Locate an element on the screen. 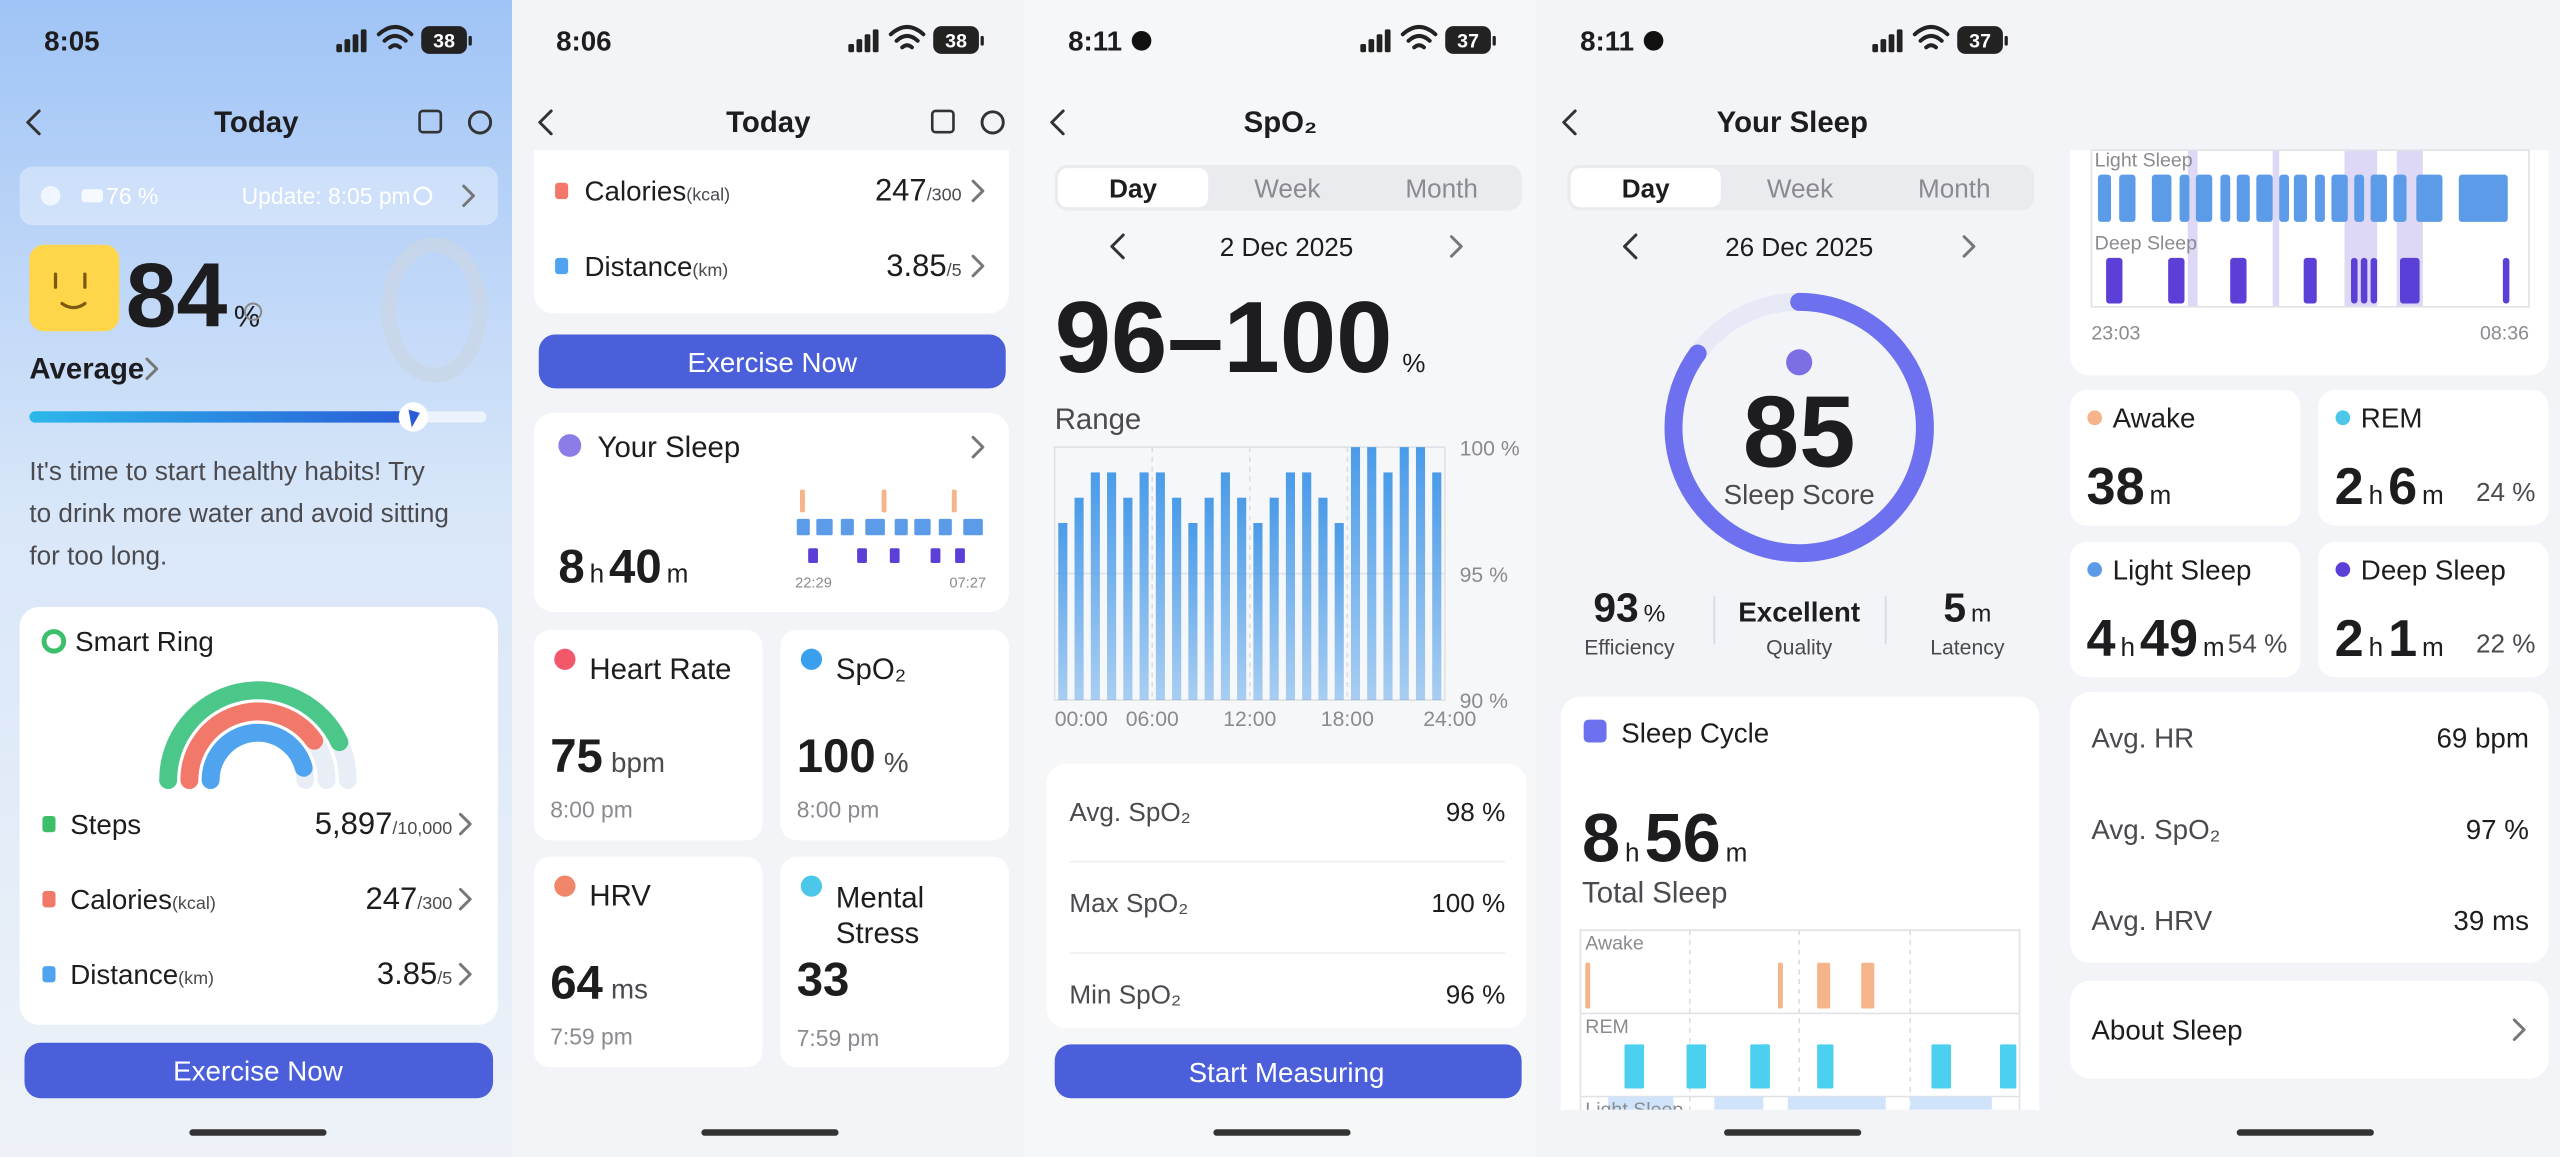 The image size is (2560, 1157). range-label: Range is located at coordinates (1098, 419).